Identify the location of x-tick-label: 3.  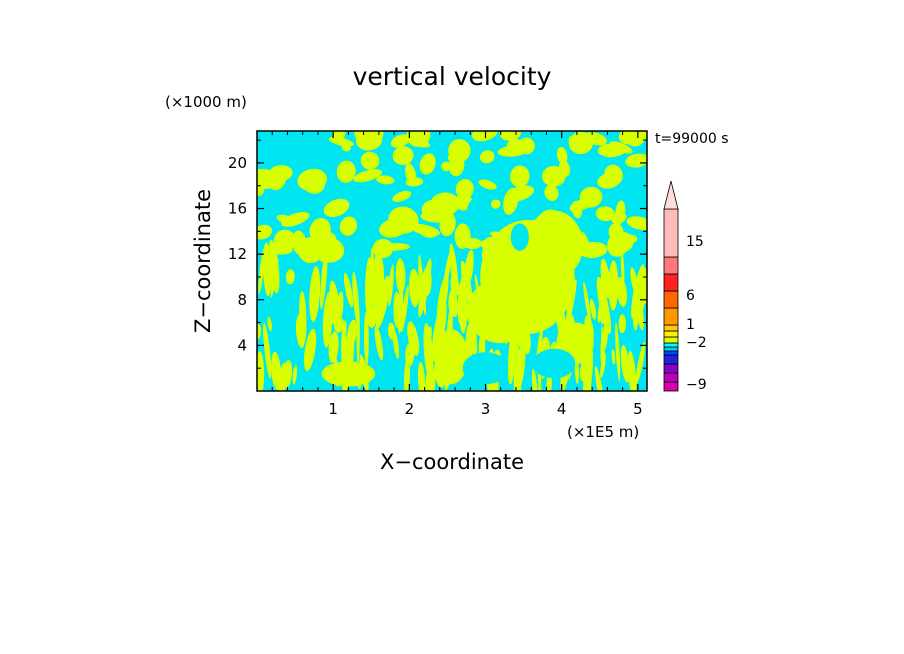
(486, 409).